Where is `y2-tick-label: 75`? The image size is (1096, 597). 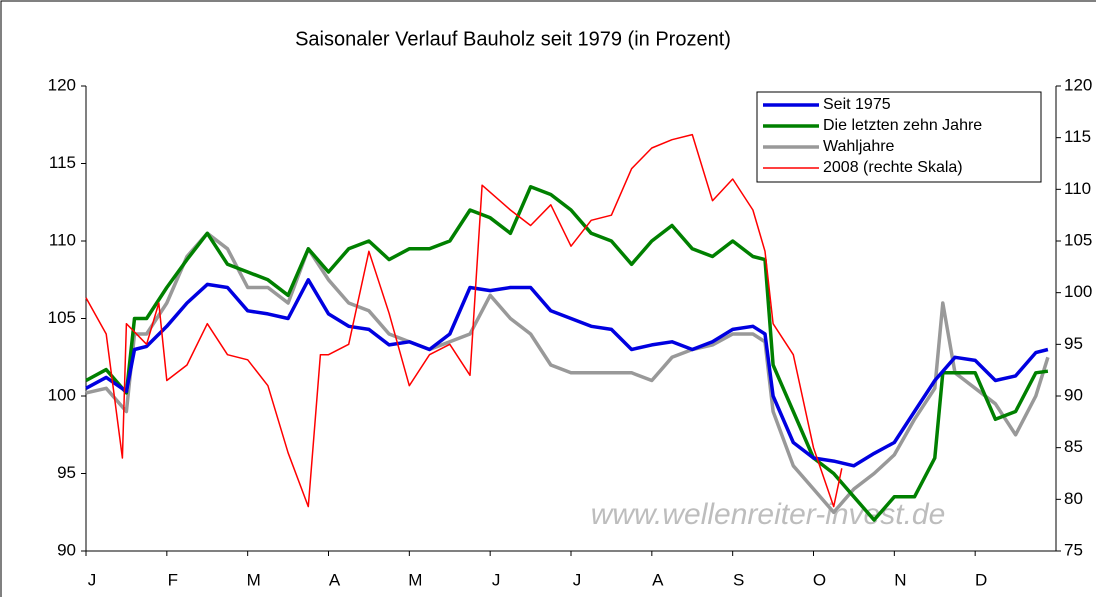 y2-tick-label: 75 is located at coordinates (1073, 549).